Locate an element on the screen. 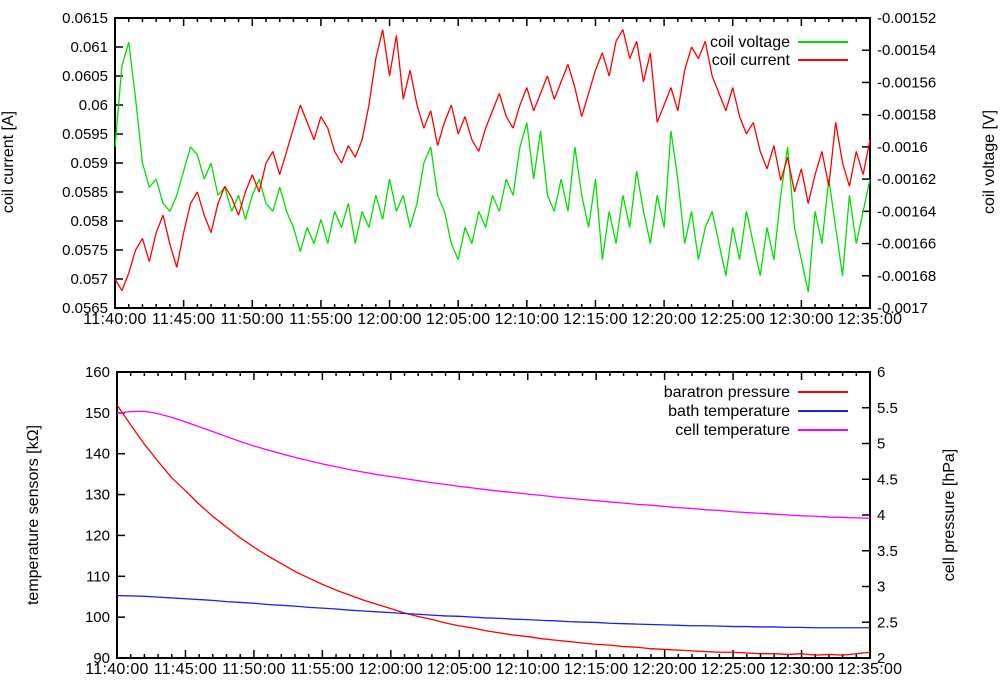 The image size is (1000, 700). y-right-tick-label: -0.0017 is located at coordinates (902, 308).